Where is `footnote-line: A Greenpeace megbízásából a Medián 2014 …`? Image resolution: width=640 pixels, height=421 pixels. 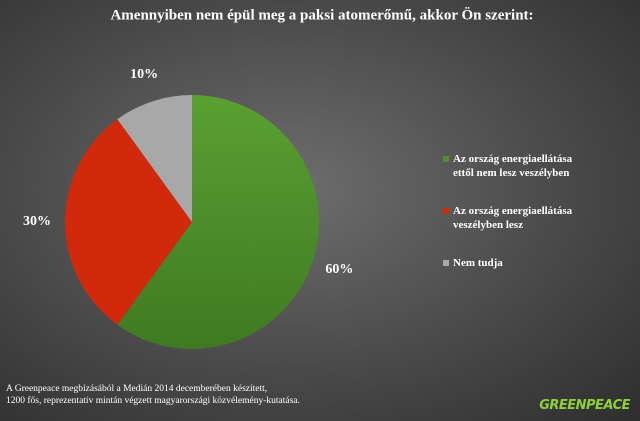
footnote-line: A Greenpeace megbízásából a Medián 2014 … is located at coordinates (137, 389).